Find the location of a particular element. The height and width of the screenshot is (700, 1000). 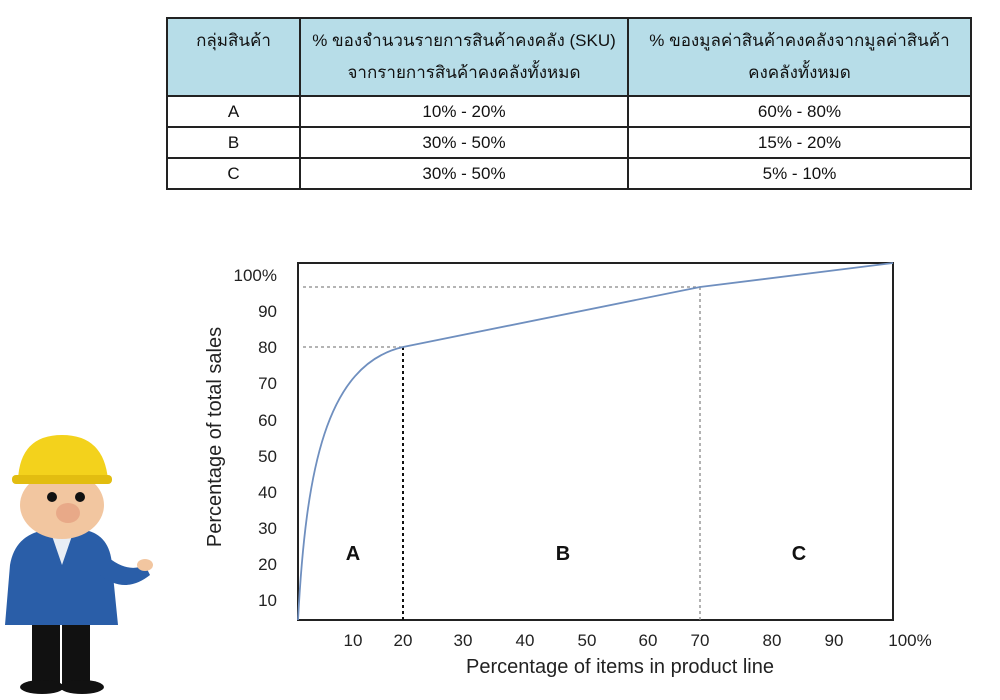

x-tick-label: 80 is located at coordinates (772, 640).